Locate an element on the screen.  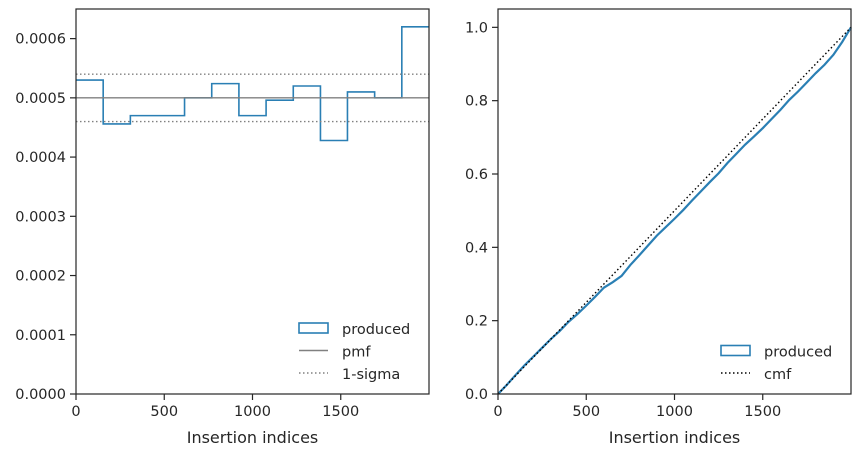
left-ytick-label: 0.0003 is located at coordinates (40, 217).